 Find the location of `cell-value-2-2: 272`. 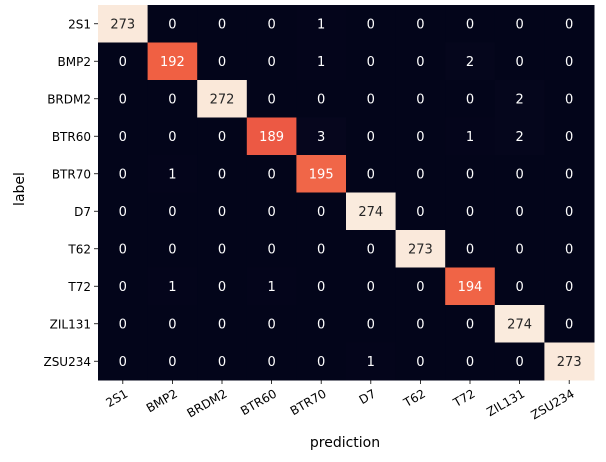

cell-value-2-2: 272 is located at coordinates (222, 99).